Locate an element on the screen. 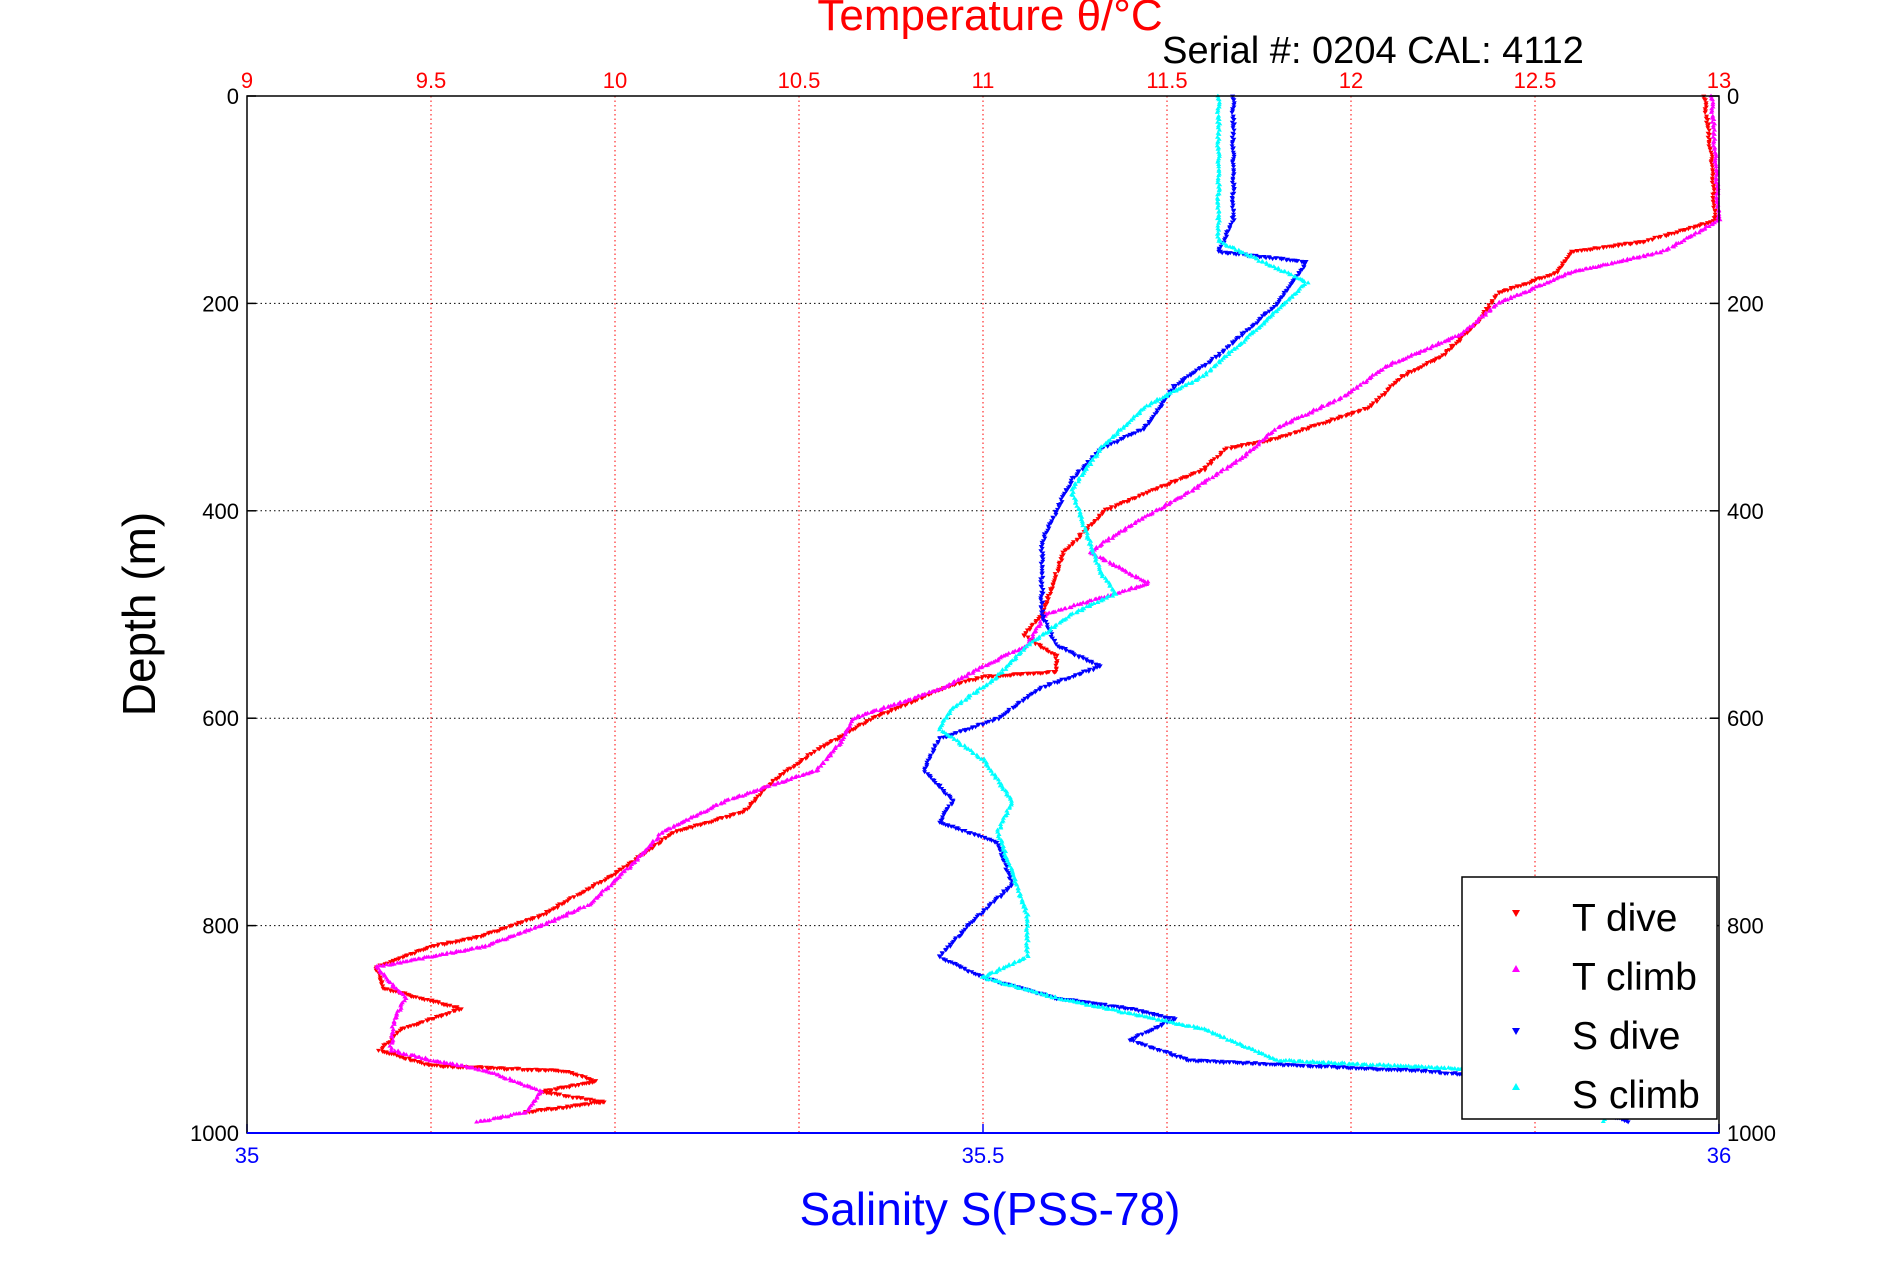 Image resolution: width=1891 pixels, height=1262 pixels. tick-label-temperature-9.5: 9.5 is located at coordinates (431, 80).